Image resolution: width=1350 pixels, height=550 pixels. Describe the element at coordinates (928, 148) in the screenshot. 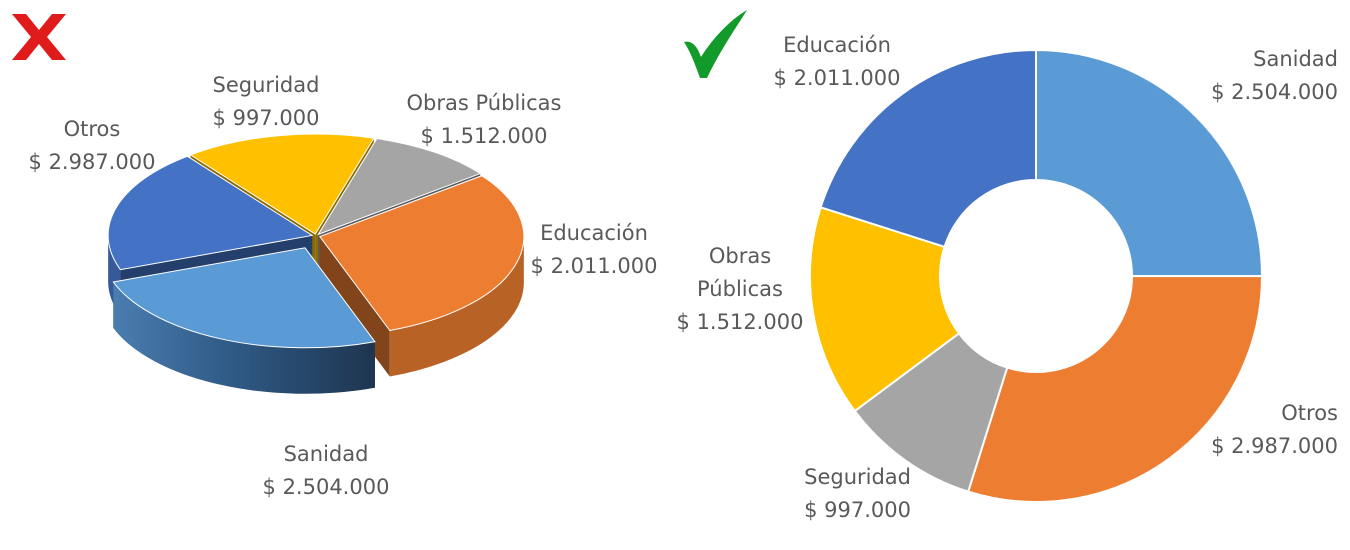

I see `donut-slice-educacion` at that location.